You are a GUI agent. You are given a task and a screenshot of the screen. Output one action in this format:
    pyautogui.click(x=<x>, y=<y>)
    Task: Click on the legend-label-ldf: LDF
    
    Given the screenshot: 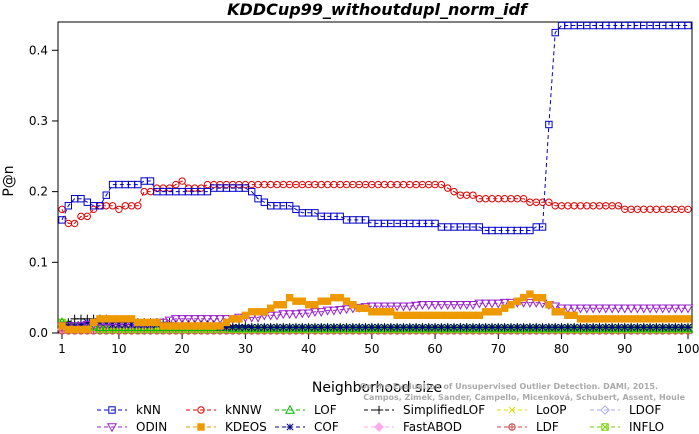 What is the action you would take?
    pyautogui.click(x=547, y=427)
    